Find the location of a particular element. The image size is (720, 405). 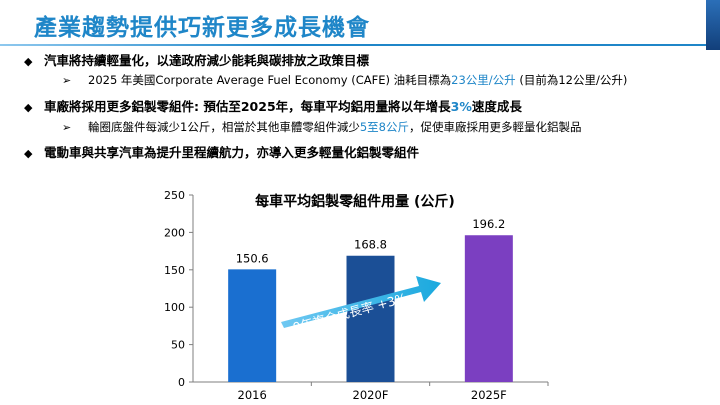

title-underline is located at coordinates (353, 45).